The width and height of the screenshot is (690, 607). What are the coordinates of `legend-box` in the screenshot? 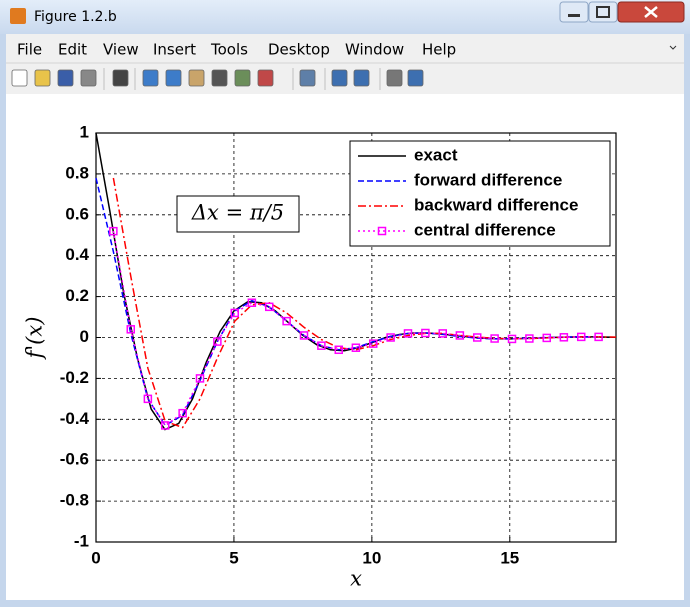 It's located at (480, 193).